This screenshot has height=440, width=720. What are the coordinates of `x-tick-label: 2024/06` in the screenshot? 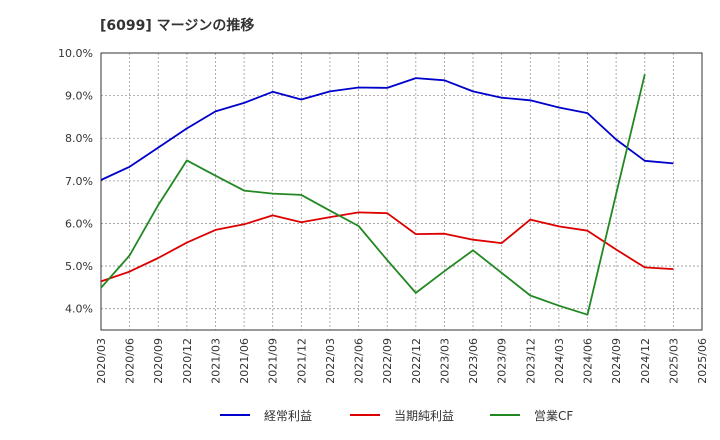 It's located at (588, 361).